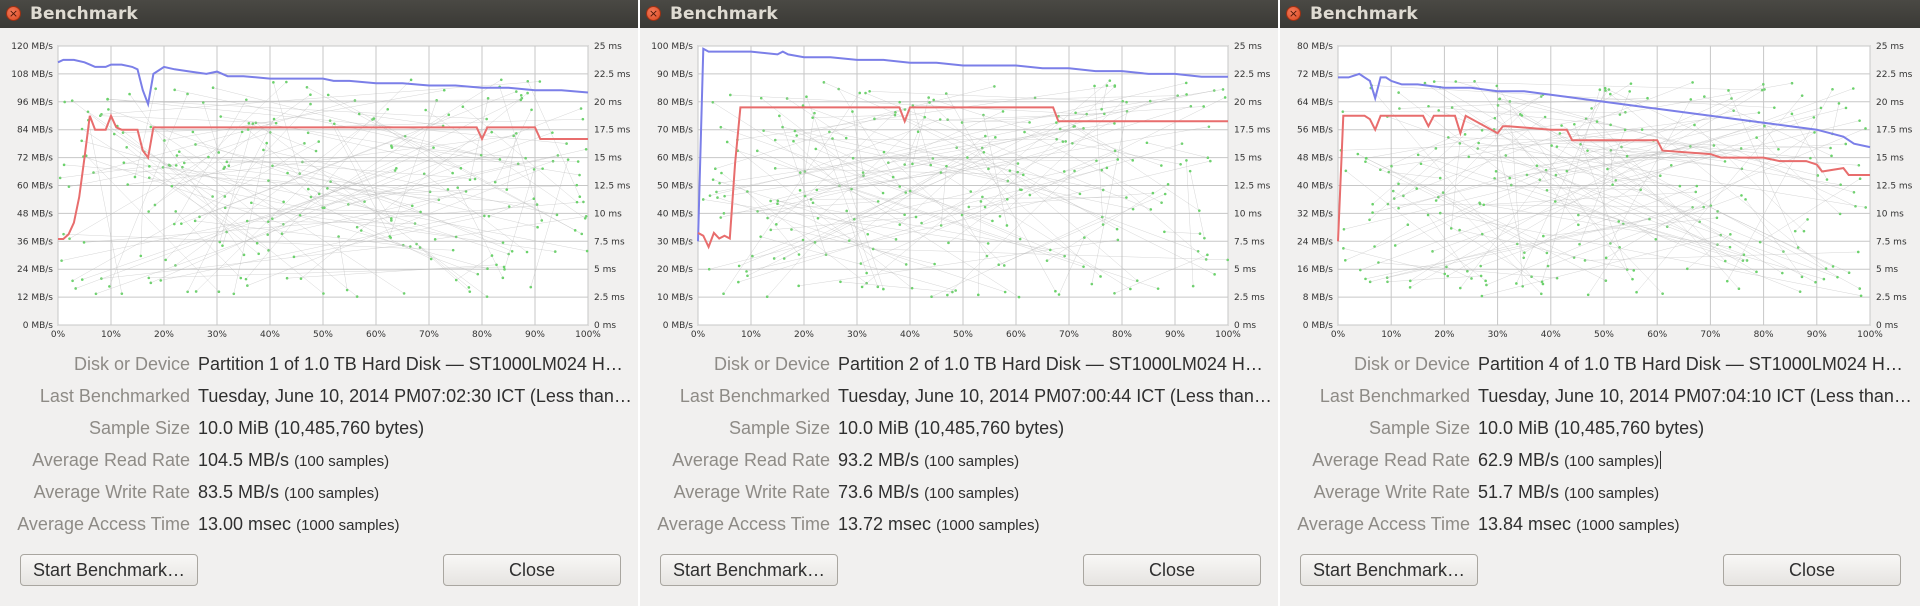 The height and width of the screenshot is (606, 1920). What do you see at coordinates (751, 335) in the screenshot?
I see `x-tick-label: 10%` at bounding box center [751, 335].